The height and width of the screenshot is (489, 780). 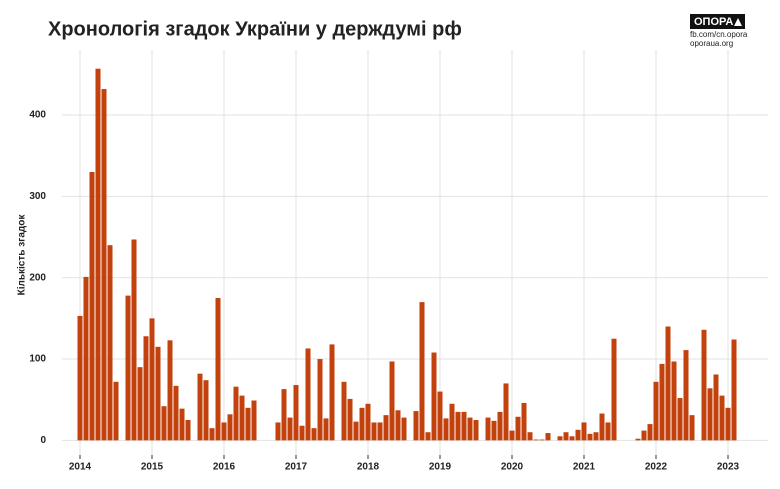 I want to click on y-tick-label: 300, so click(x=37, y=196).